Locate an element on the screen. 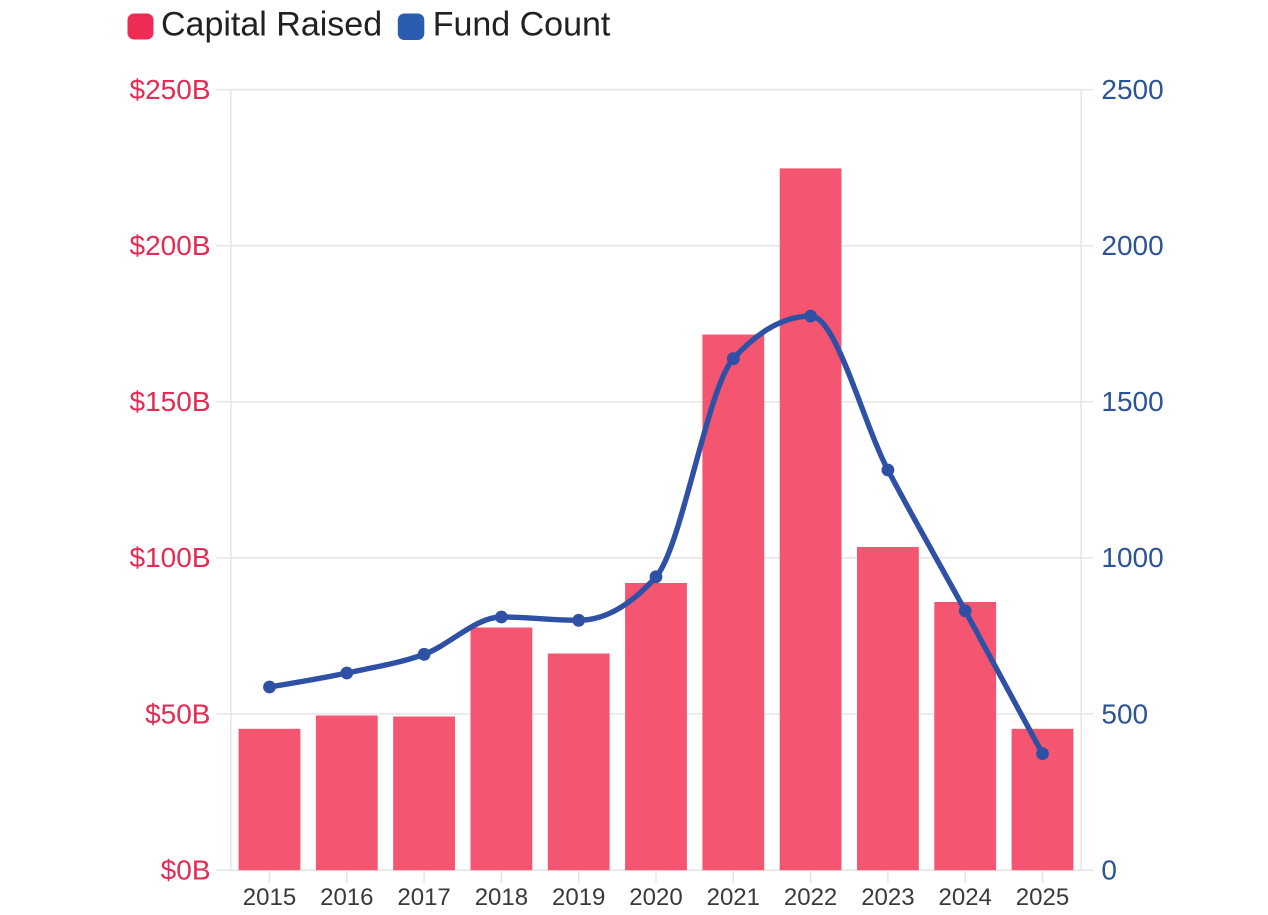 This screenshot has height=915, width=1268. svg-text: 2022 is located at coordinates (810, 897).